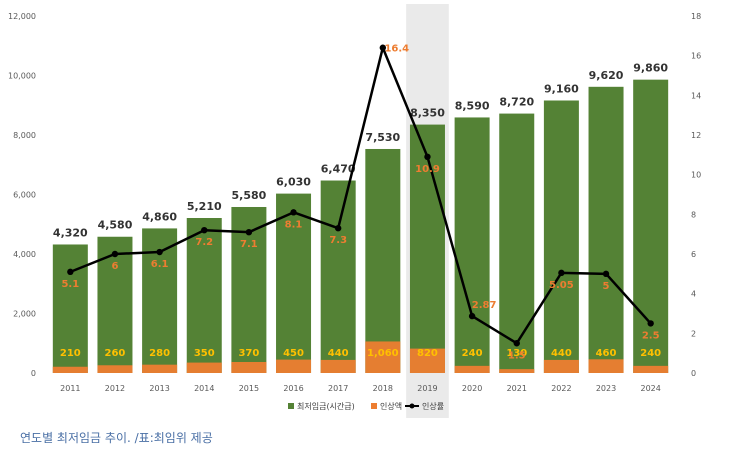  Describe the element at coordinates (427, 388) in the screenshot. I see `x-tick-label: 2019` at that location.